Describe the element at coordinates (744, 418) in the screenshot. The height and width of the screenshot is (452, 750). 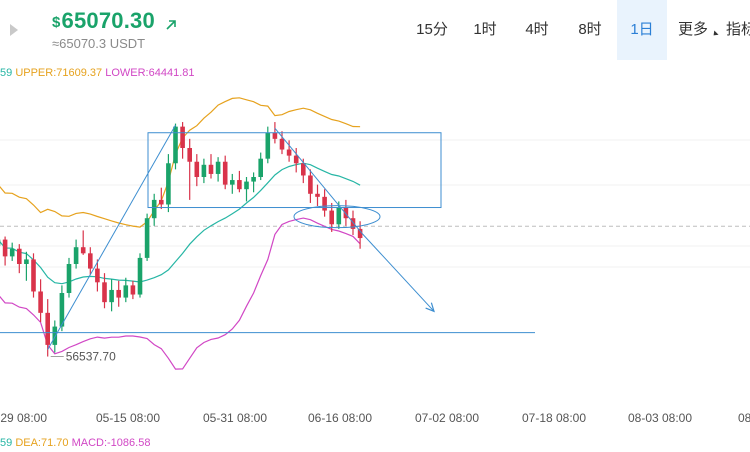
I see `x-tick-label: 08-19 08:00` at that location.